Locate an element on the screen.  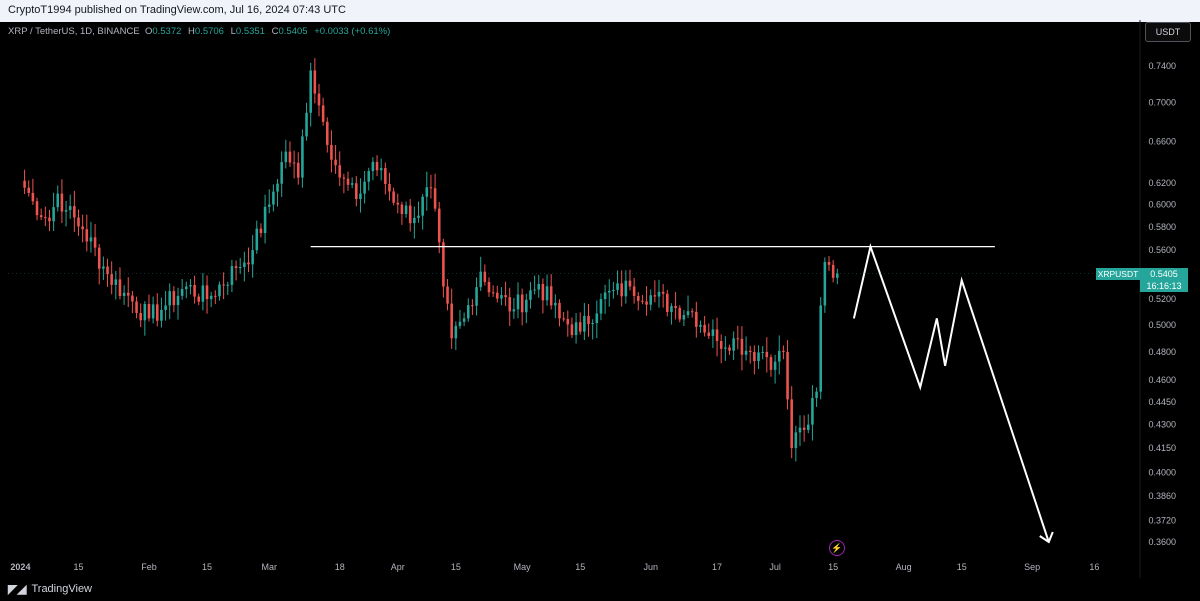
high-label: H is located at coordinates (191, 31).